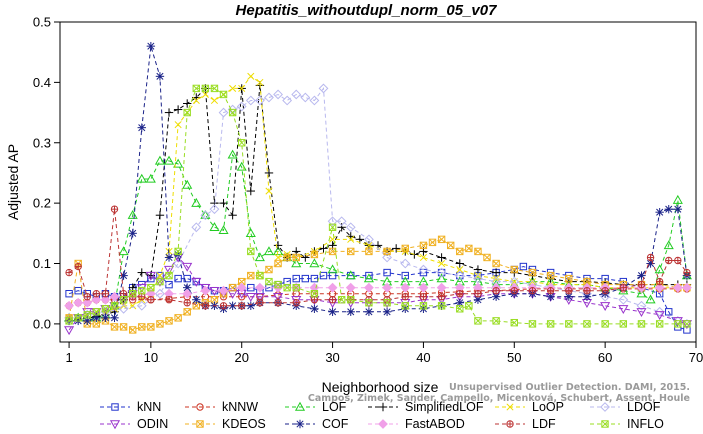 Image resolution: width=703 pixels, height=434 pixels. I want to click on legend-label: KDEOS, so click(244, 424).